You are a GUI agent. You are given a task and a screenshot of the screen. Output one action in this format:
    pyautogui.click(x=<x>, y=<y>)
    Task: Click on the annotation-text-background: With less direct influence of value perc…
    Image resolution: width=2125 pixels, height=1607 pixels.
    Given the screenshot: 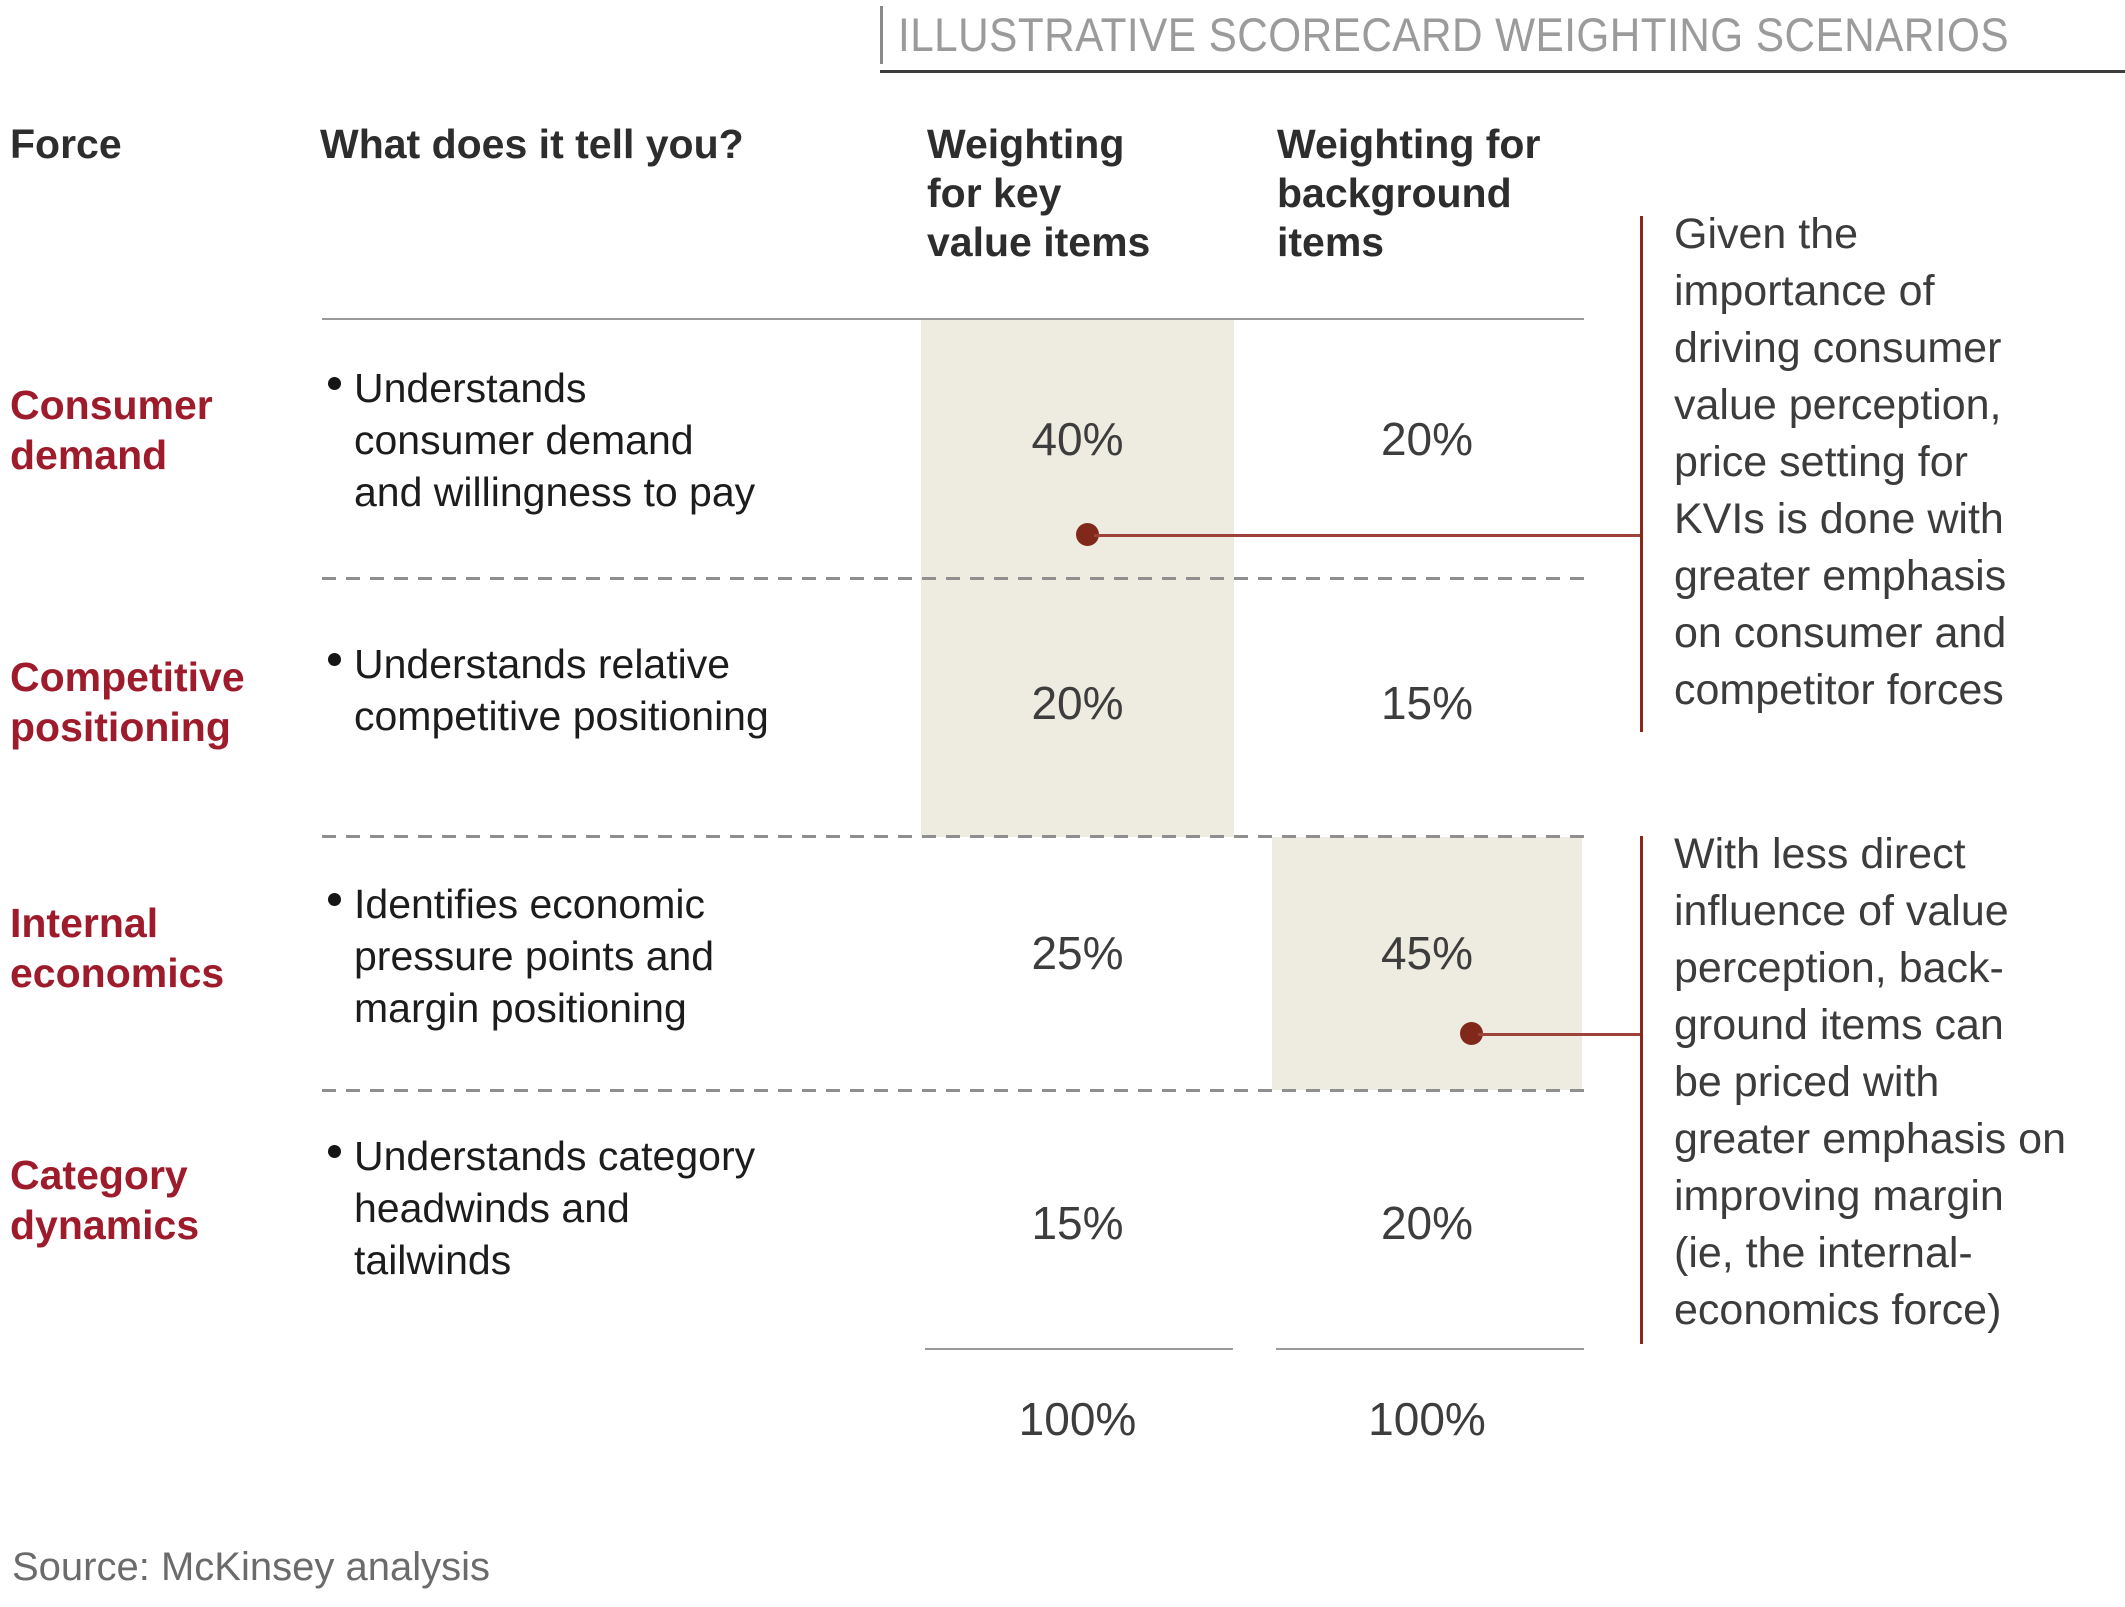 What is the action you would take?
    pyautogui.click(x=1870, y=1082)
    